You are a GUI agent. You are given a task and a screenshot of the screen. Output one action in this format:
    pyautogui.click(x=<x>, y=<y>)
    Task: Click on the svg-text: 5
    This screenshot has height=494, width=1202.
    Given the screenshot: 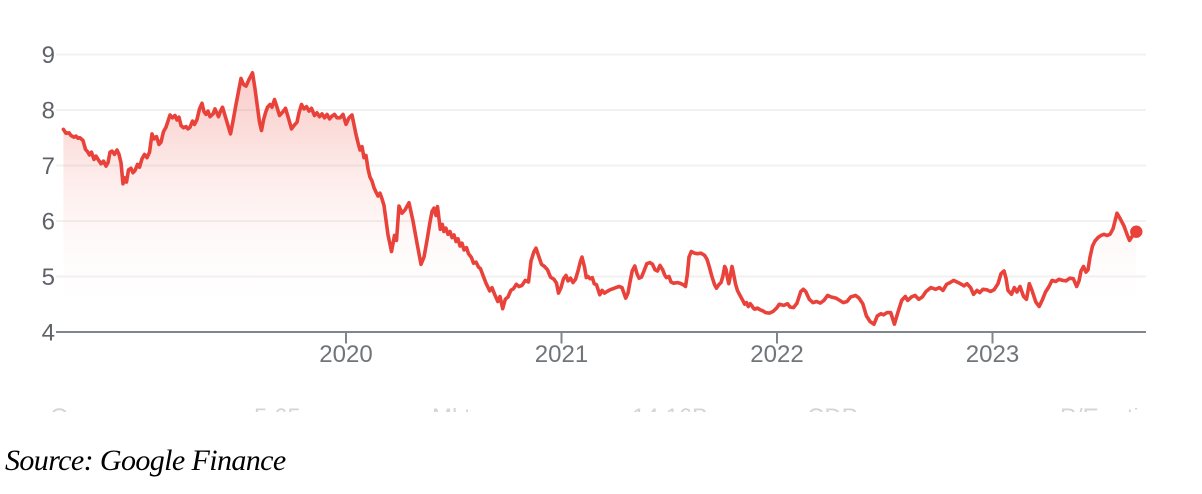 What is the action you would take?
    pyautogui.click(x=48, y=277)
    